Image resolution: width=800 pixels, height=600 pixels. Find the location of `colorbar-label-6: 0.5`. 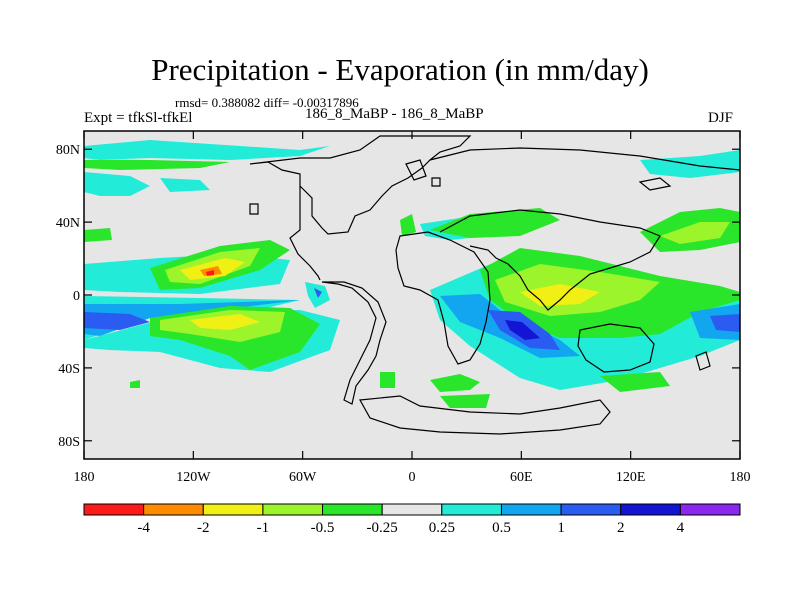

colorbar-label-6: 0.5 is located at coordinates (501, 528).